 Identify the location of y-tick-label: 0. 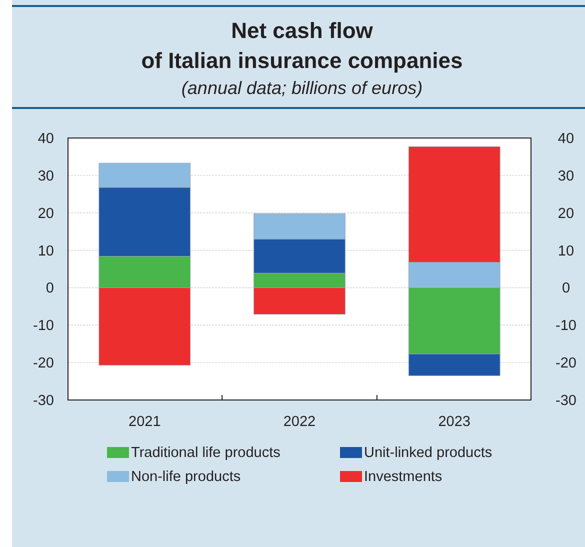
(50, 288).